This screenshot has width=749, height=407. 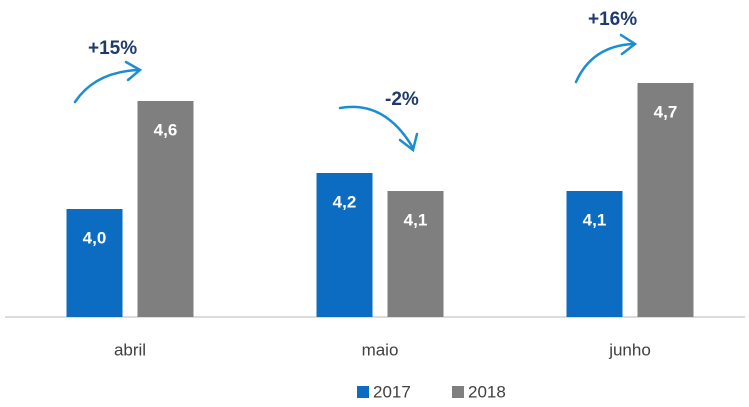 I want to click on annotation: -2%, so click(x=402, y=99).